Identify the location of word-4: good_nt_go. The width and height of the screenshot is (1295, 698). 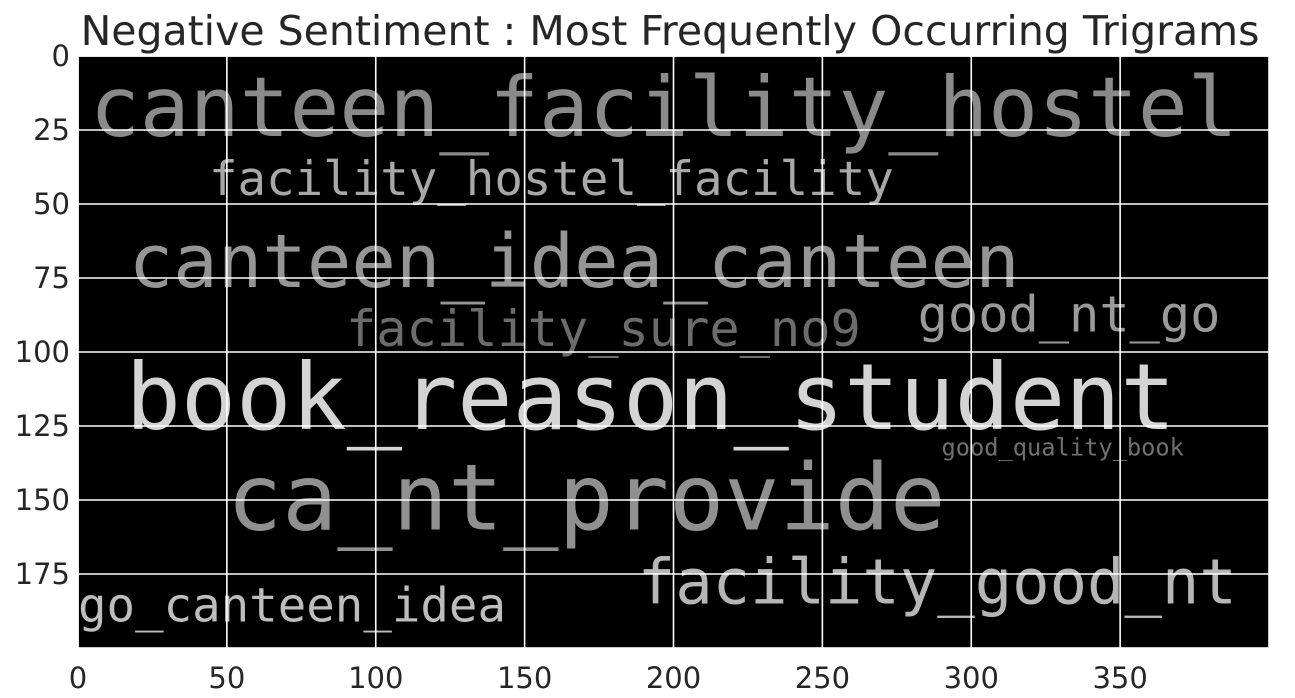
(1069, 313).